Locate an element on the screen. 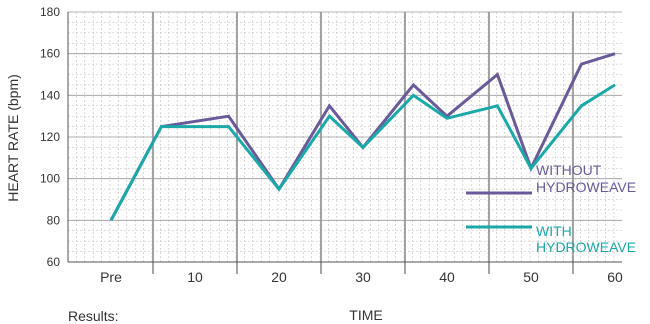 This screenshot has width=650, height=324. x-tick-label: 60 is located at coordinates (615, 277).